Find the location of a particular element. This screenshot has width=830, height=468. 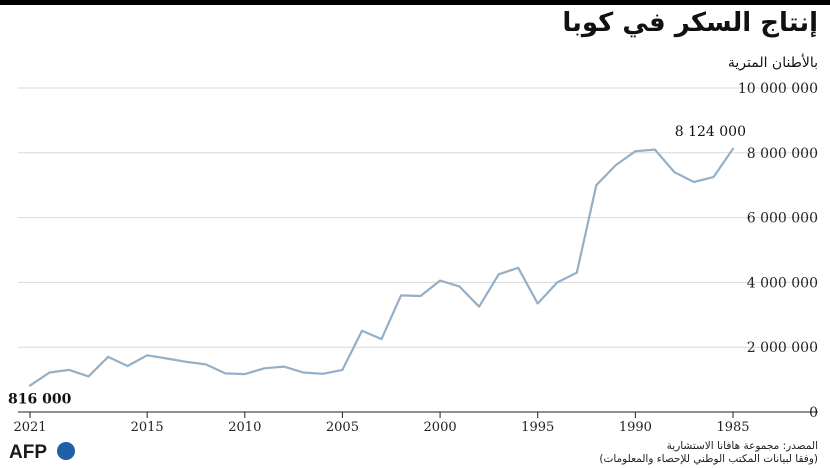

afp-logo: AFP is located at coordinates (42, 452).